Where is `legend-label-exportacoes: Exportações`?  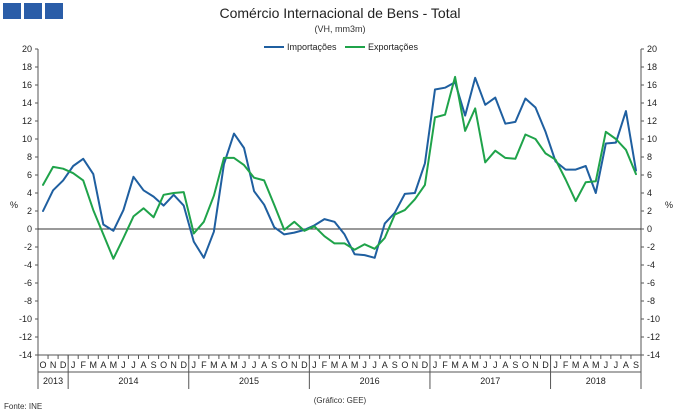 legend-label-exportacoes: Exportações is located at coordinates (393, 47).